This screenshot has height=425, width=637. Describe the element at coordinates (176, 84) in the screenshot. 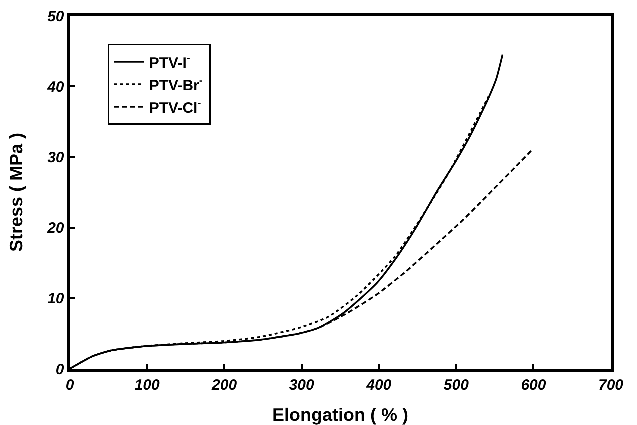

I see `legend-label: PTV-Br$^{-}$` at that location.